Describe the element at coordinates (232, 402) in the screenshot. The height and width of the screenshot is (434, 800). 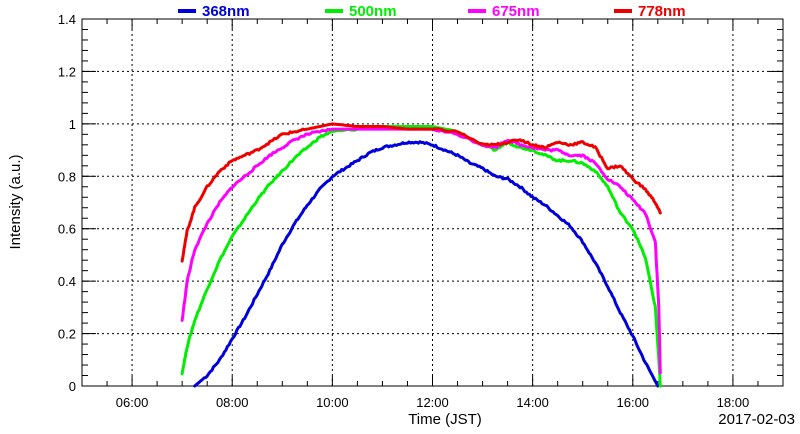
I see `x-tick-label: 08:00` at that location.